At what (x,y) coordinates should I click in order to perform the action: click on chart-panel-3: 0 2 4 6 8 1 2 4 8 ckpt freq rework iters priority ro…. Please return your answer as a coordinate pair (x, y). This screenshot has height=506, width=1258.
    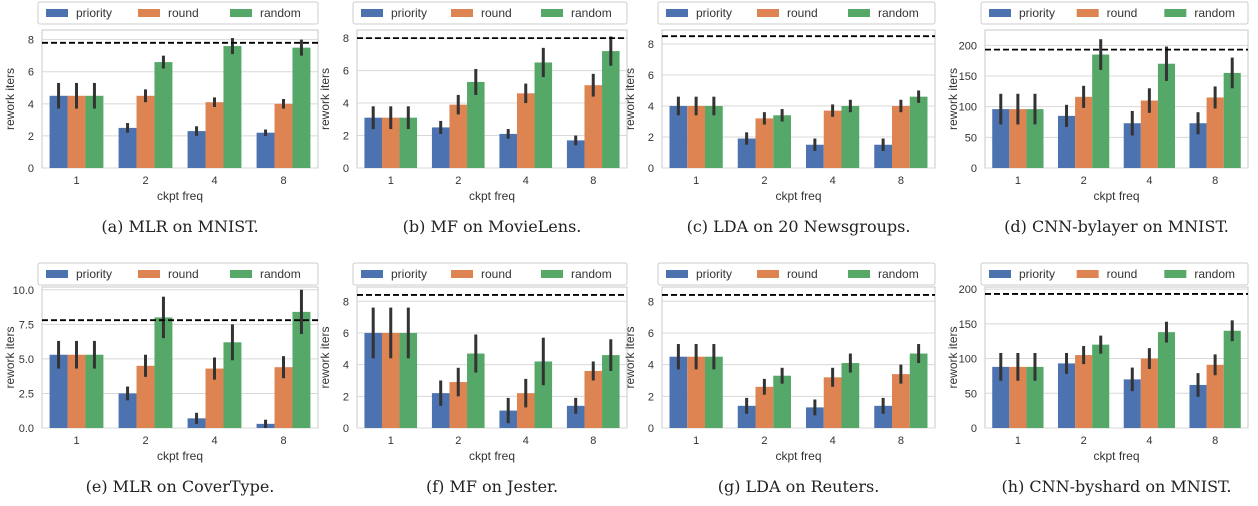
    Looking at the image, I should click on (779, 118).